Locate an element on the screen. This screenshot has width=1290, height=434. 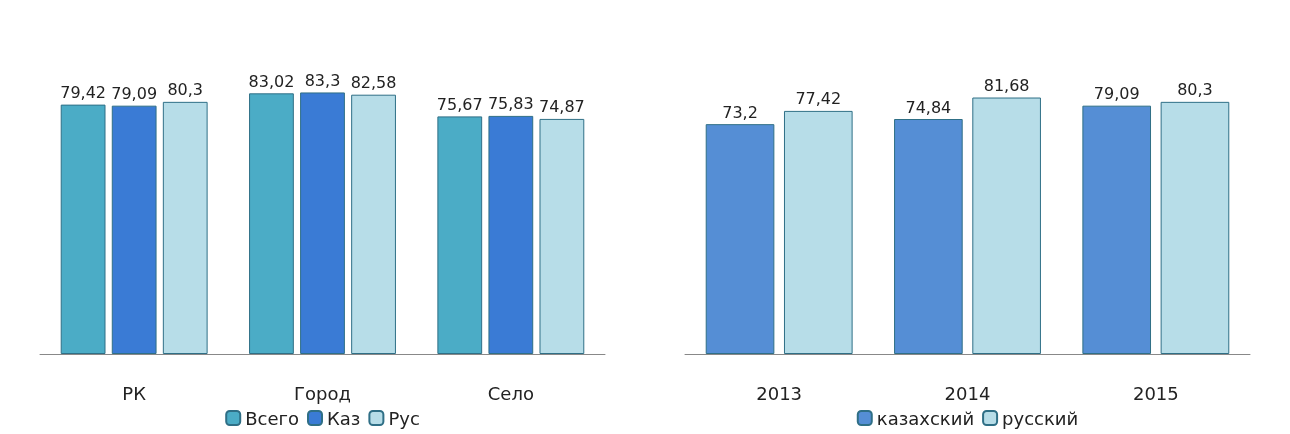
legend-label: Всего is located at coordinates (272, 418).